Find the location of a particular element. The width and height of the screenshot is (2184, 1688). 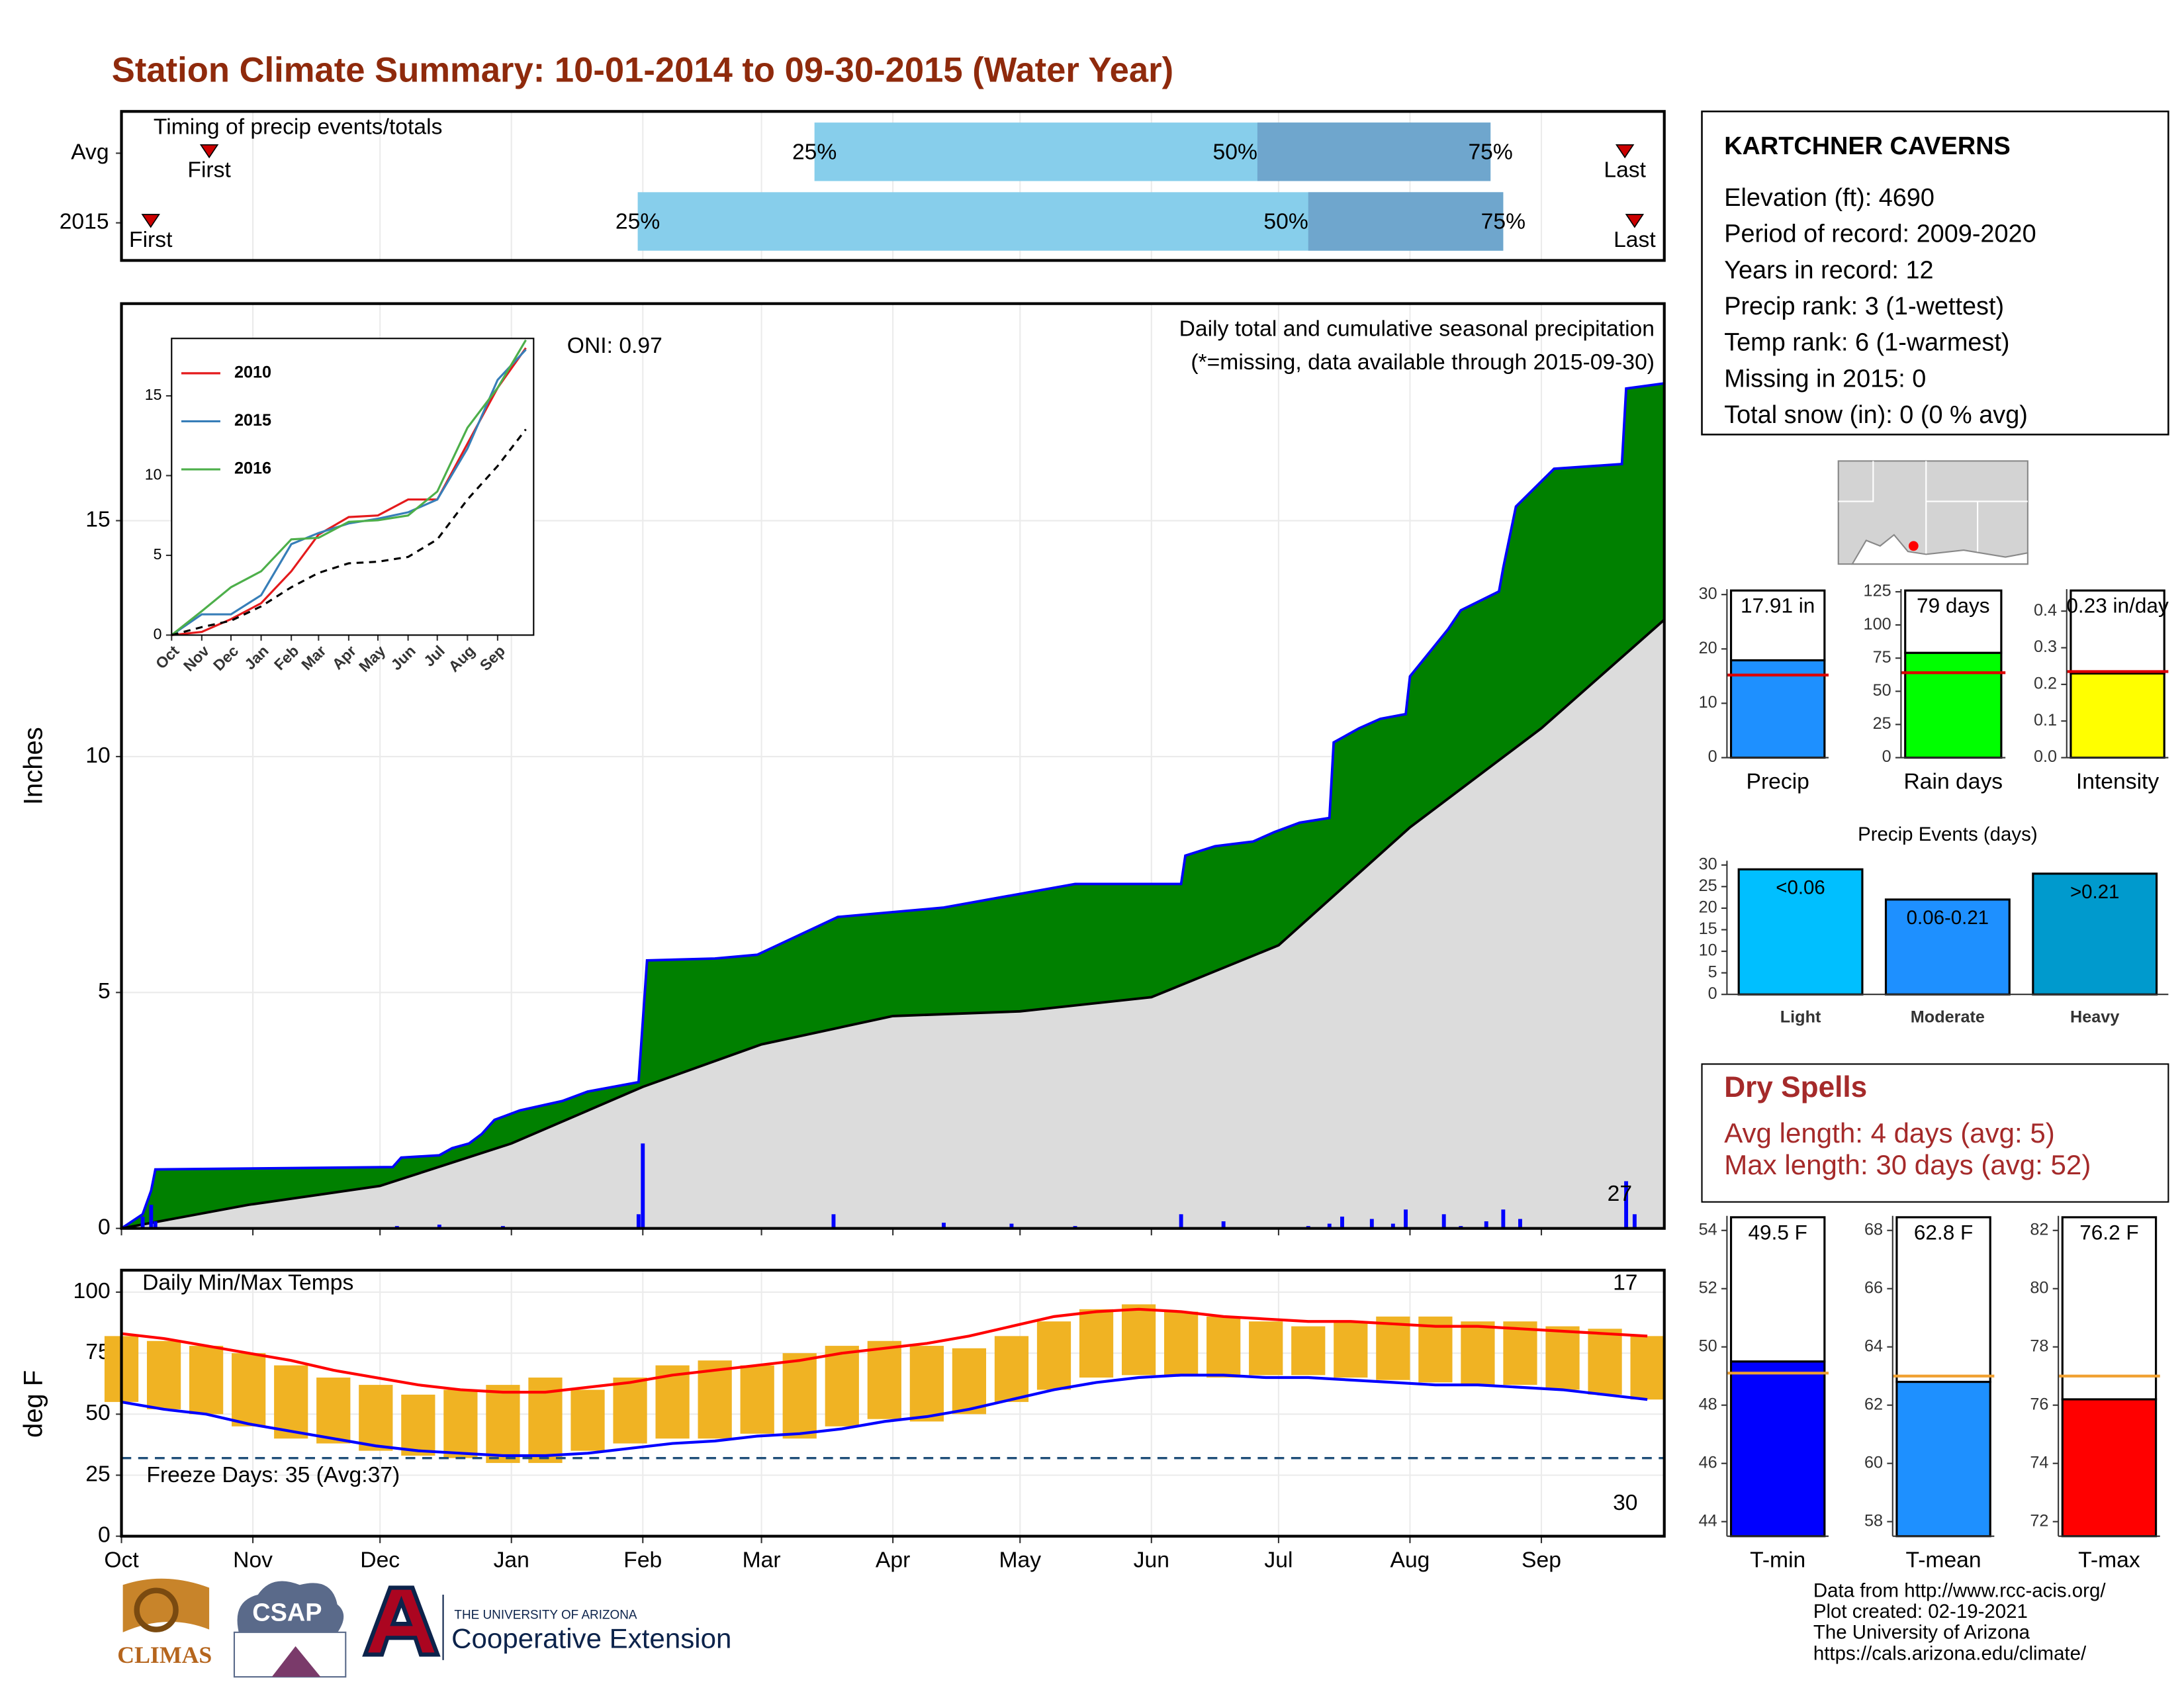

y-axis-label: deg F is located at coordinates (33, 1404).